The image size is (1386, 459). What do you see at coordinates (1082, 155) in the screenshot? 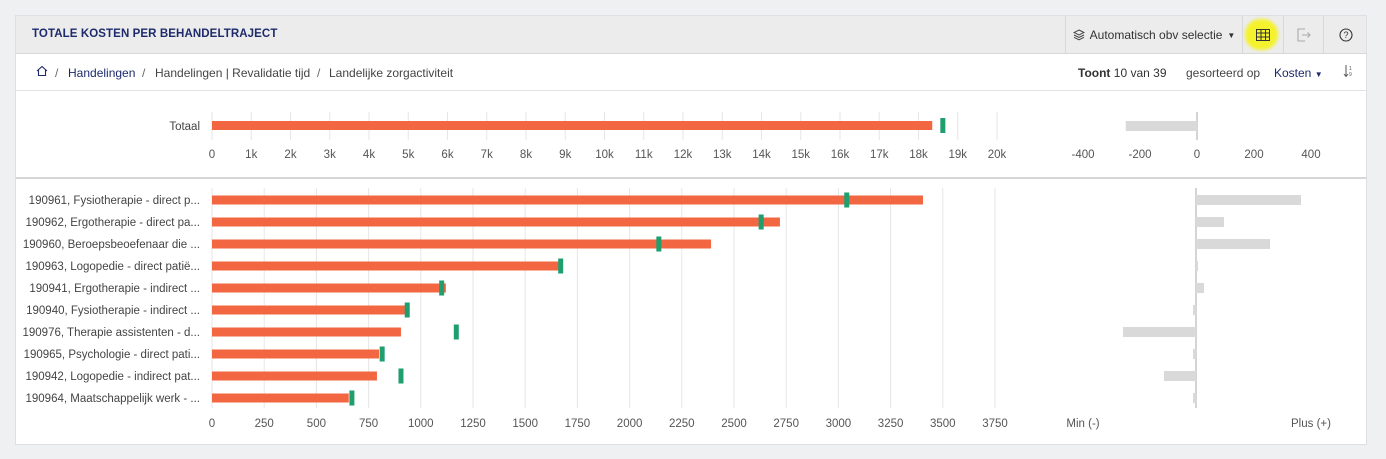
I see `diff-tick-label: -400` at bounding box center [1082, 155].